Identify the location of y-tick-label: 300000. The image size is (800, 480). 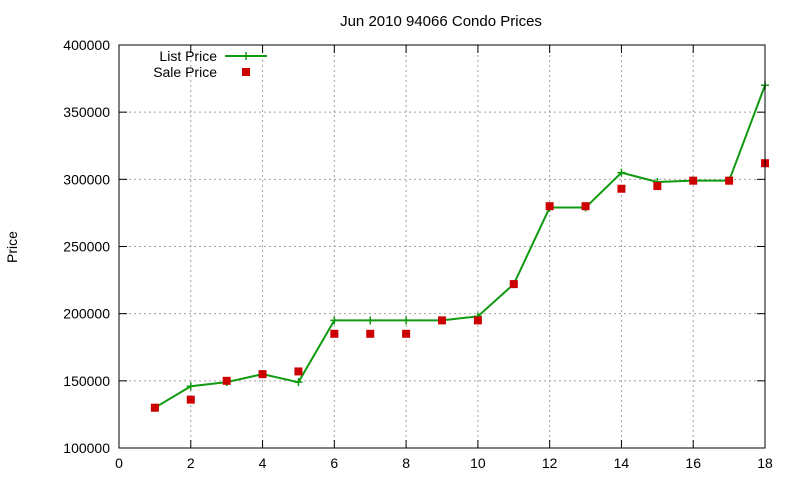
(86, 179).